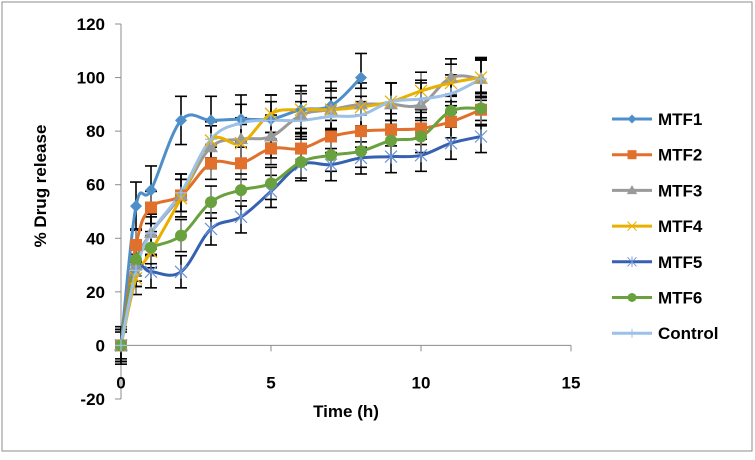  Describe the element at coordinates (421, 382) in the screenshot. I see `x-tick-label: 10` at that location.